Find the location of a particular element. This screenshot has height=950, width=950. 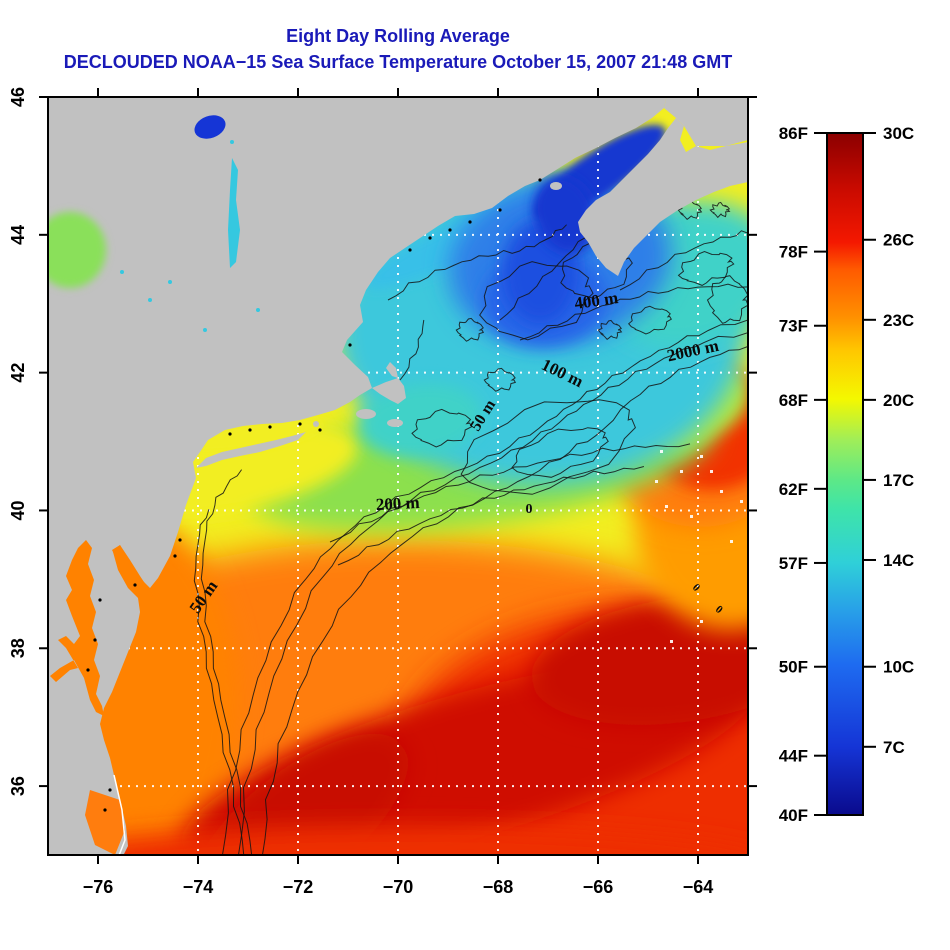

x-axis-tick-label: −68 is located at coordinates (498, 887).